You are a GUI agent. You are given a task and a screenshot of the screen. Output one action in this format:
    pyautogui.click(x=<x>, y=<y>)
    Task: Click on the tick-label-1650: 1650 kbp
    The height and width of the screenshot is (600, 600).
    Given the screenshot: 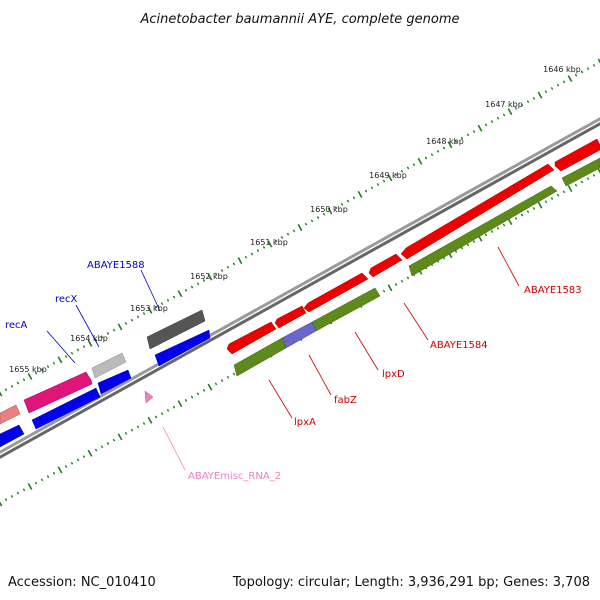 What is the action you would take?
    pyautogui.click(x=329, y=209)
    